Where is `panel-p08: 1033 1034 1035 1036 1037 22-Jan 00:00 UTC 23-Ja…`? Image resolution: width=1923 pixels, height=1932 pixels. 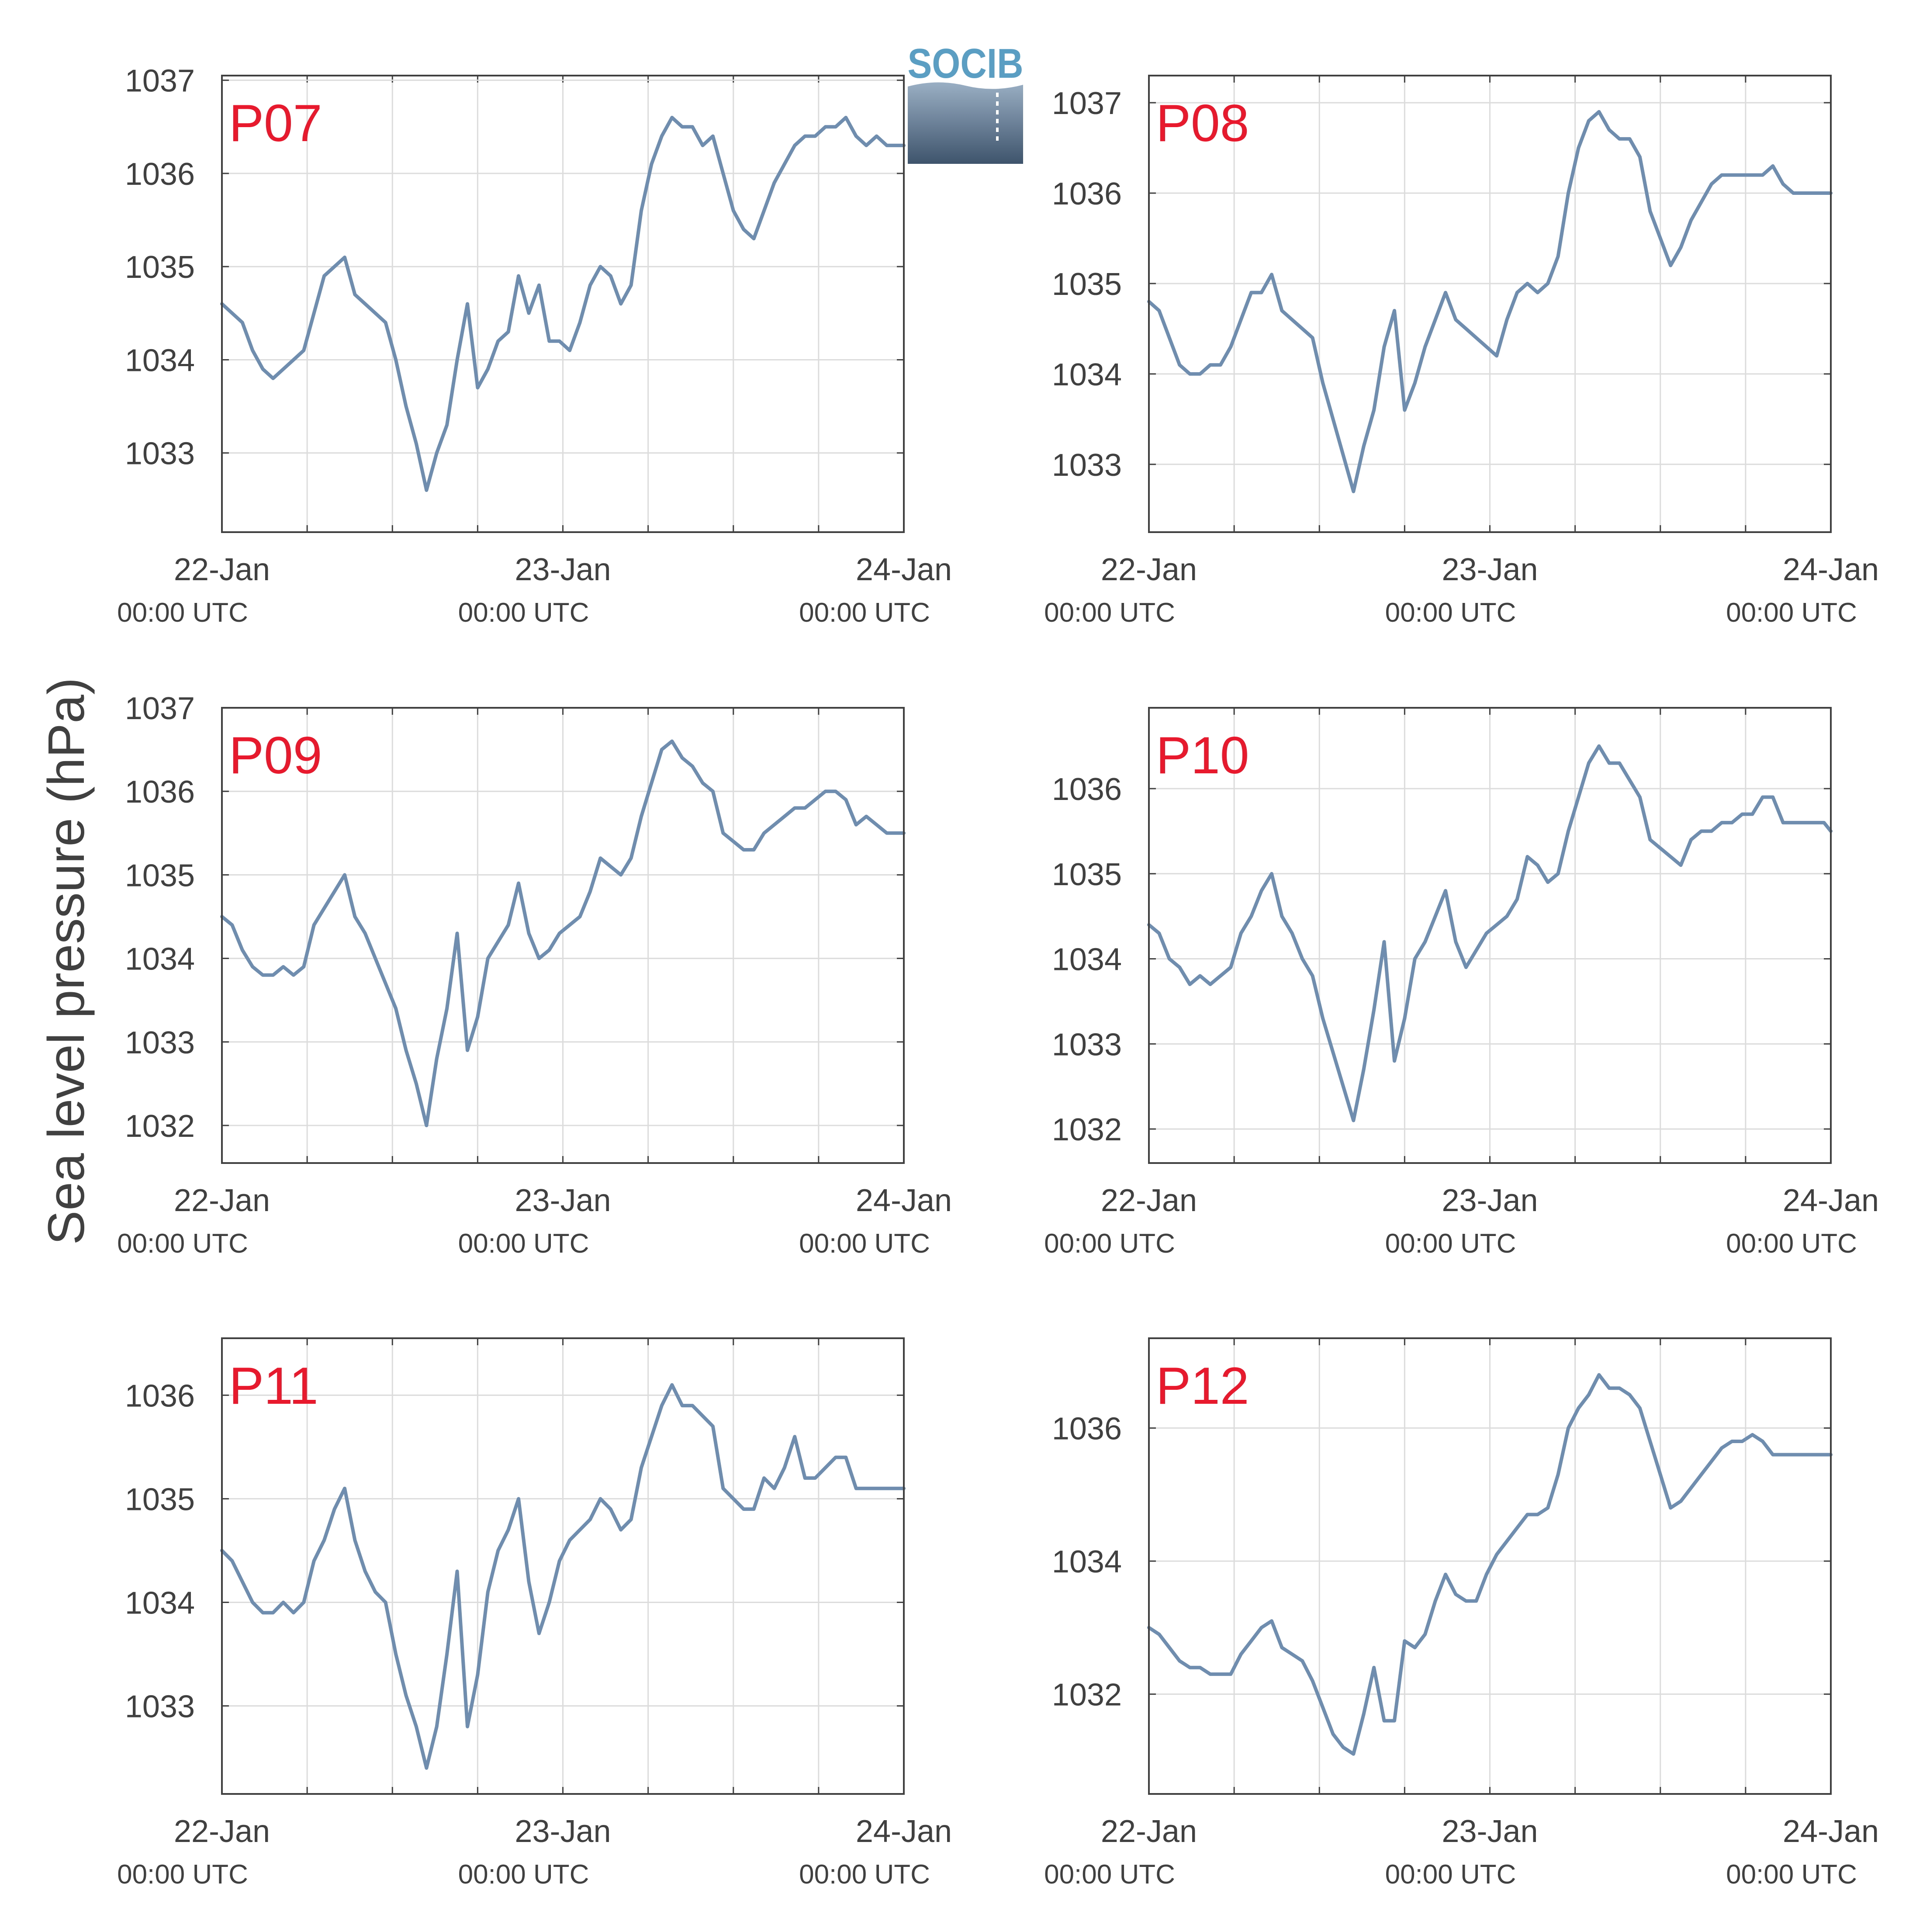
panel-p08: 1033 1034 1035 1036 1037 22-Jan 00:00 UTC 23-Ja… is located at coordinates (1461, 351).